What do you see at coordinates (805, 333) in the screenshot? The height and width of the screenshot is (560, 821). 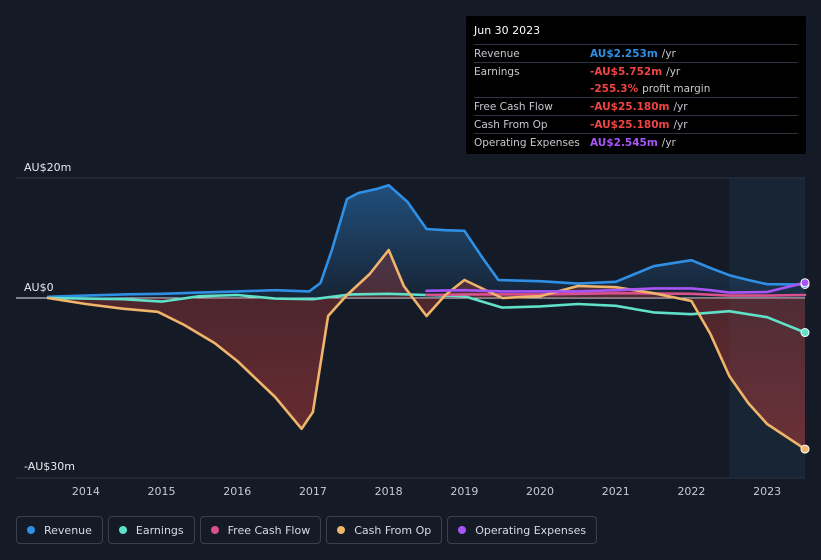 I see `earnings-endpoint` at bounding box center [805, 333].